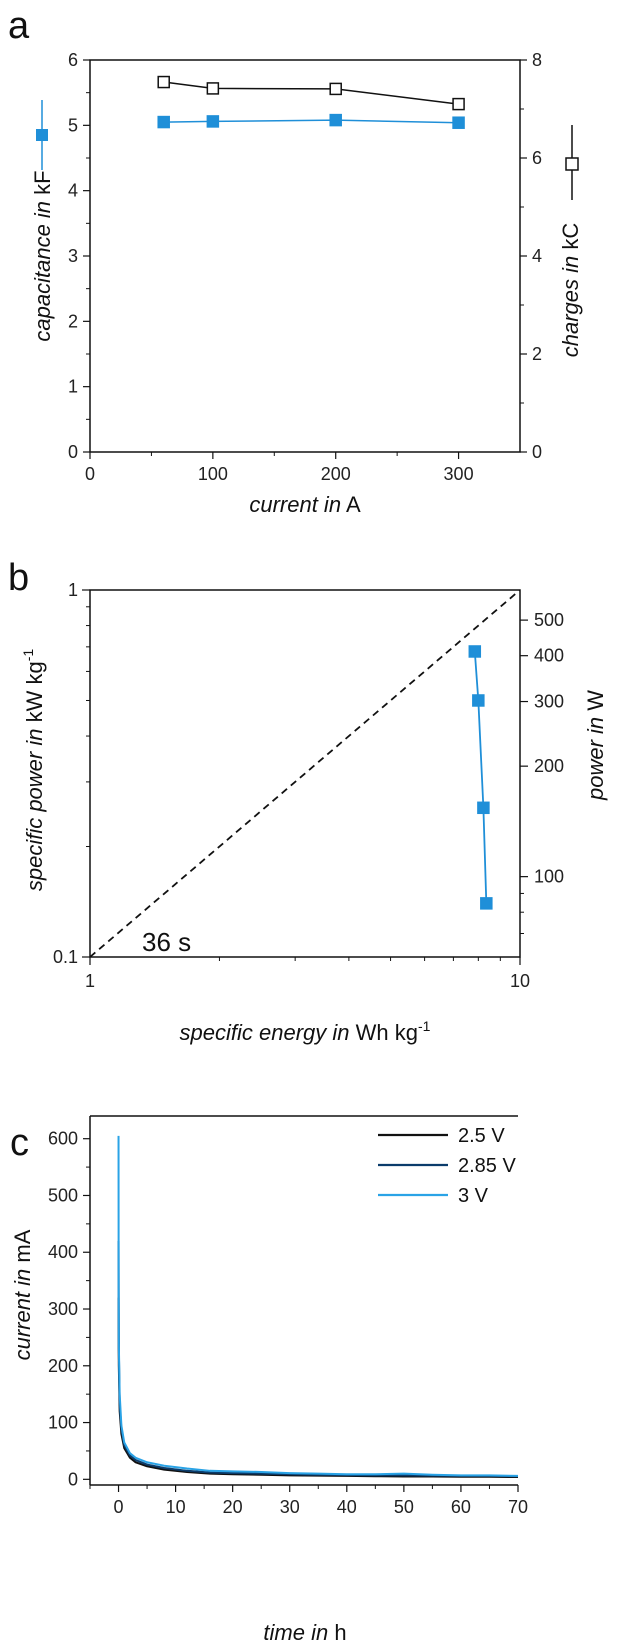 Image resolution: width=638 pixels, height=1649 pixels. What do you see at coordinates (166, 942) in the screenshot?
I see `chart-b-annotation: 36 s` at bounding box center [166, 942].